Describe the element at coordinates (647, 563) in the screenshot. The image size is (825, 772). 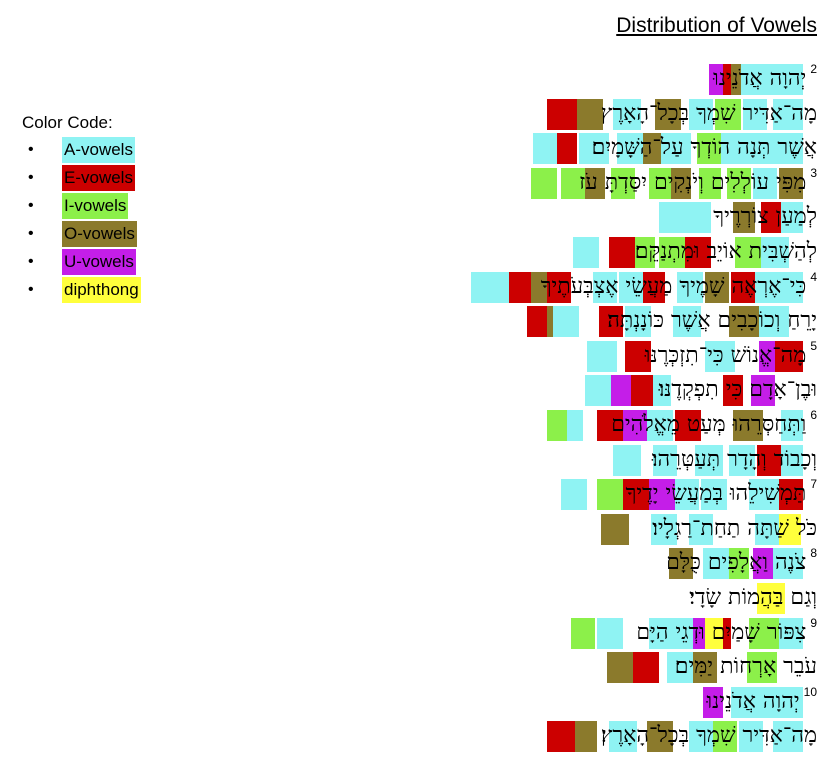
I see `verse-line: 8צֹנֶה וַאֲלָפִים כֻּלָּם` at that location.